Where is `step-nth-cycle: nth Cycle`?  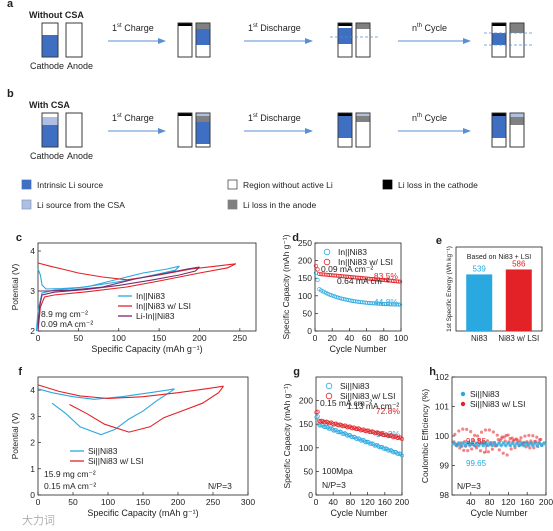 step-nth-cycle: nth Cycle is located at coordinates (429, 118).